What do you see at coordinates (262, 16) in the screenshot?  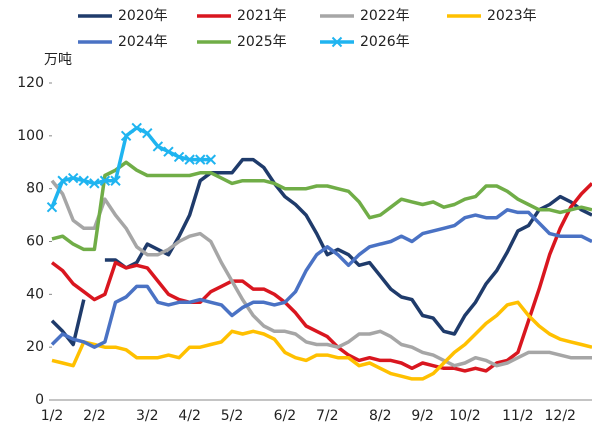 I see `legend-label: 2021年` at bounding box center [262, 16].